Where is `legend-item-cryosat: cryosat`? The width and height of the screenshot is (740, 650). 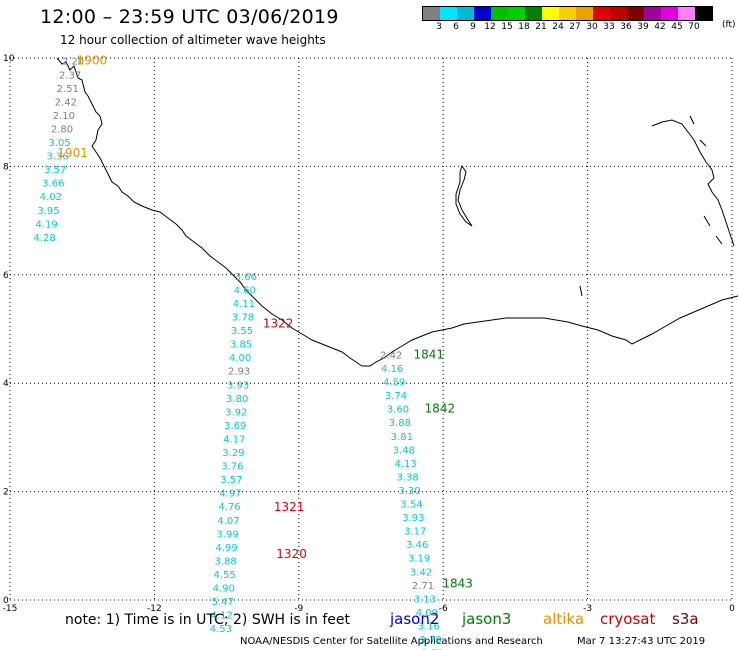 legend-item-cryosat: cryosat is located at coordinates (628, 619).